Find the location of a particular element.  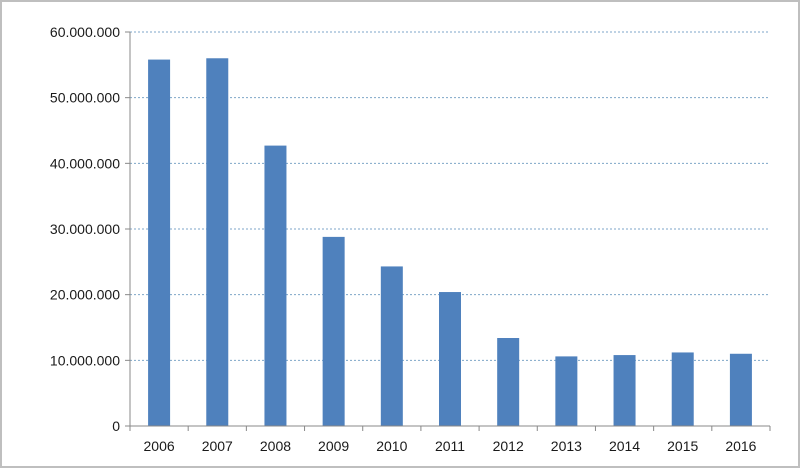

bar-2013 is located at coordinates (566, 391).